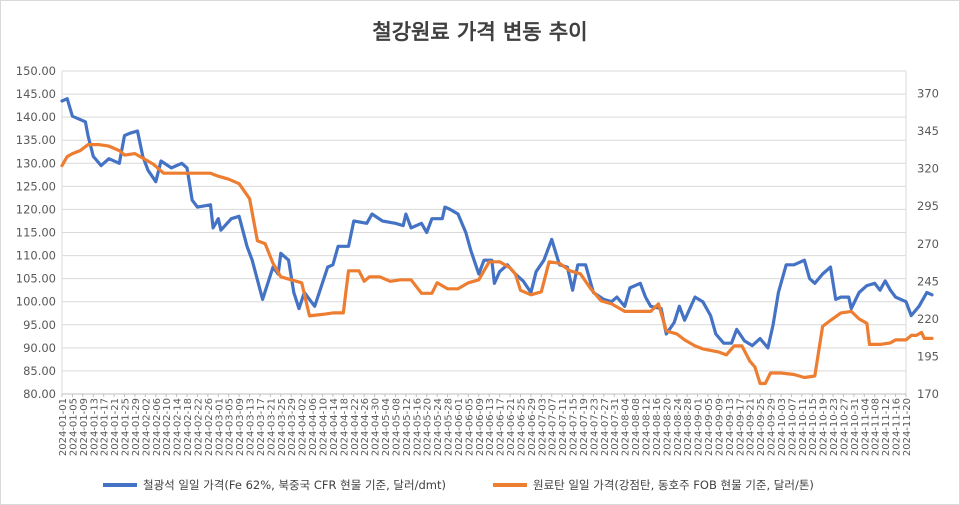 The height and width of the screenshot is (505, 960). Describe the element at coordinates (36, 163) in the screenshot. I see `y-left-tick-label: 130.00` at that location.